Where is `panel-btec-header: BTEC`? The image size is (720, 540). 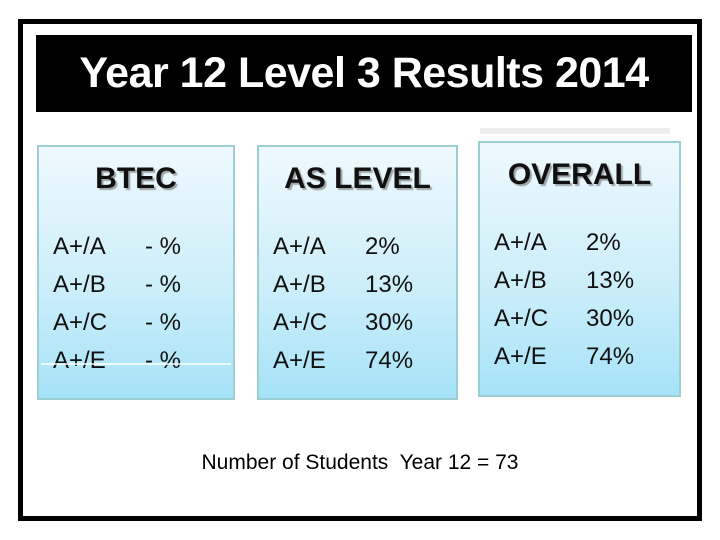
panel-btec-header: BTEC is located at coordinates (136, 178).